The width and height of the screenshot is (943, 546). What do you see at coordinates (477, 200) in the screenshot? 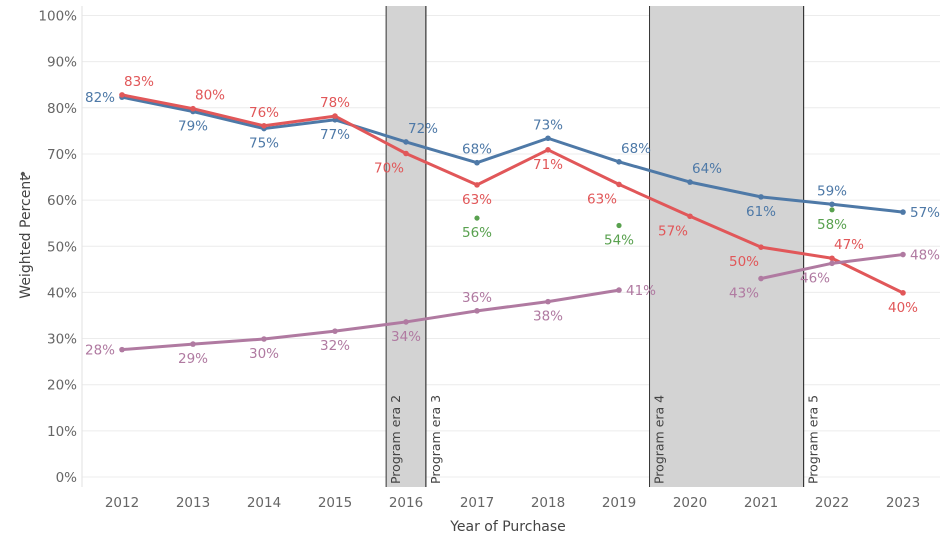
I see `label-red-2017: 63%` at bounding box center [477, 200].